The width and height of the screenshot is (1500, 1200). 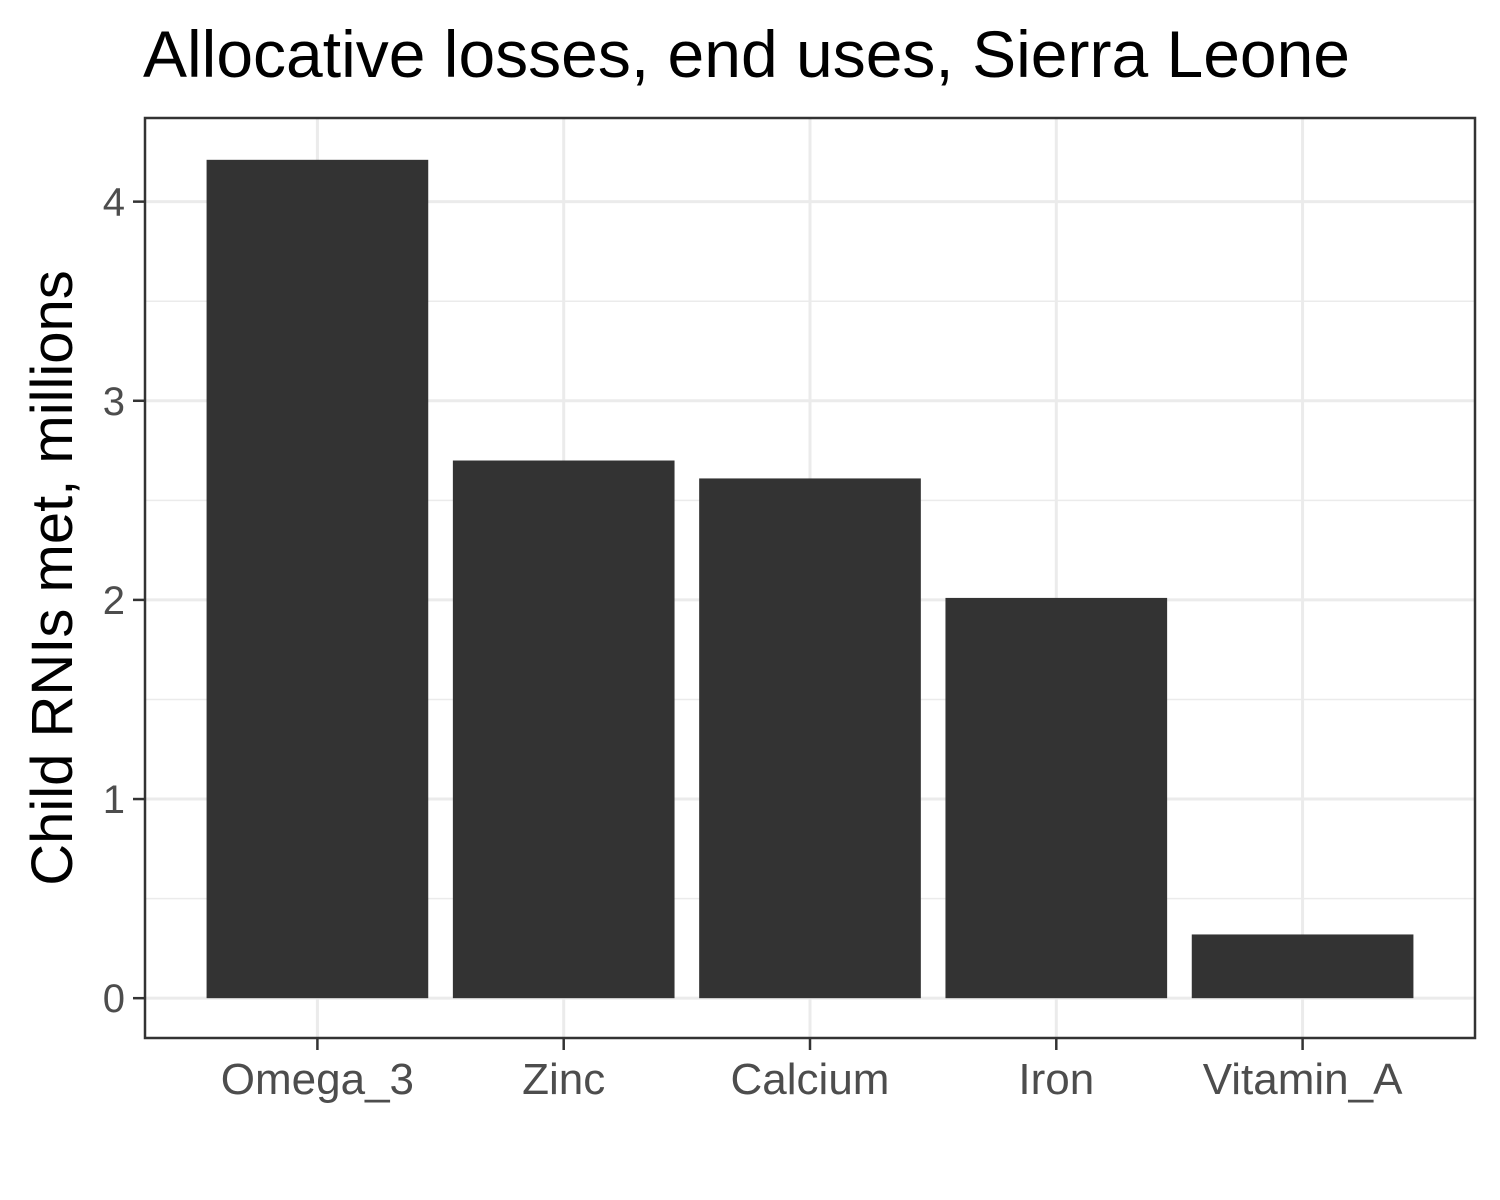 What do you see at coordinates (810, 738) in the screenshot?
I see `bar-calcium` at bounding box center [810, 738].